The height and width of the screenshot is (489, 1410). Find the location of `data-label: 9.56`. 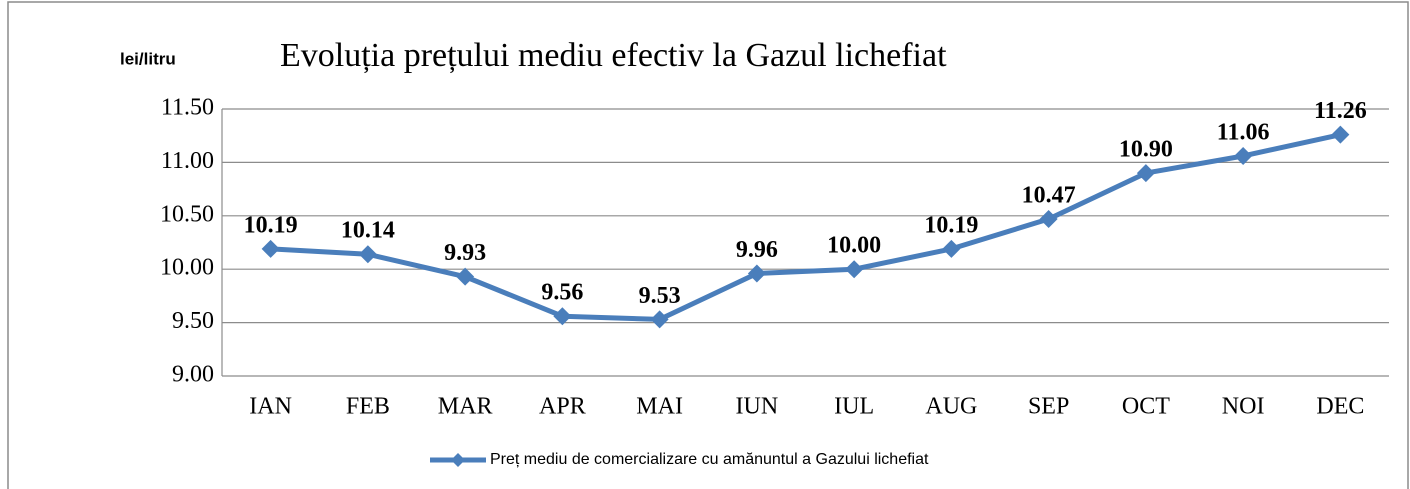

data-label: 9.56 is located at coordinates (562, 293).